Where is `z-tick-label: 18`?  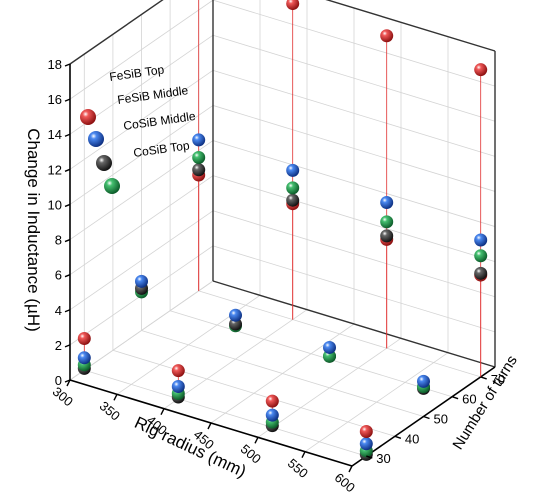 z-tick-label: 18 is located at coordinates (55, 64).